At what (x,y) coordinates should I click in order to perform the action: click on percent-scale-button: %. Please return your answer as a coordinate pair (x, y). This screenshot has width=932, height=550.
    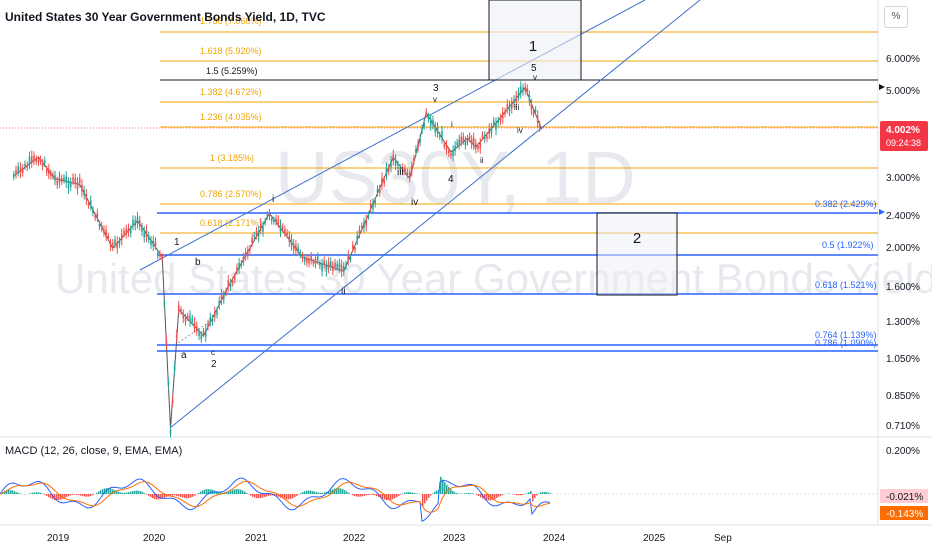
    Looking at the image, I should click on (896, 17).